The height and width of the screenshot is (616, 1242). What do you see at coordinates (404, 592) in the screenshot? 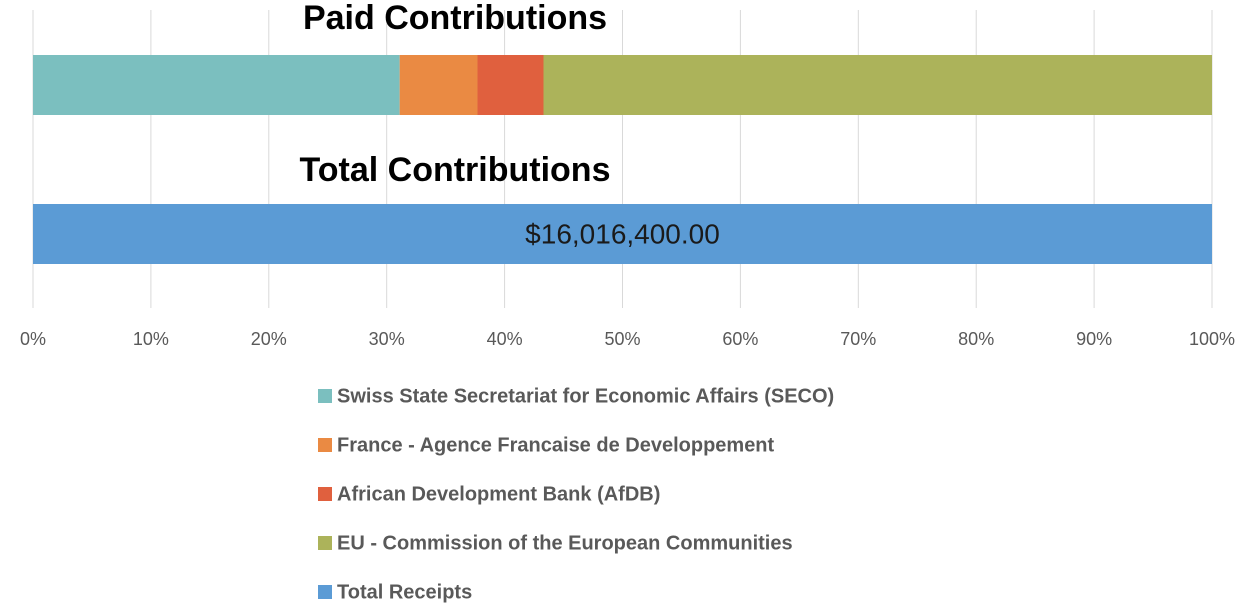
I see `legend-label: Total Receipts` at bounding box center [404, 592].